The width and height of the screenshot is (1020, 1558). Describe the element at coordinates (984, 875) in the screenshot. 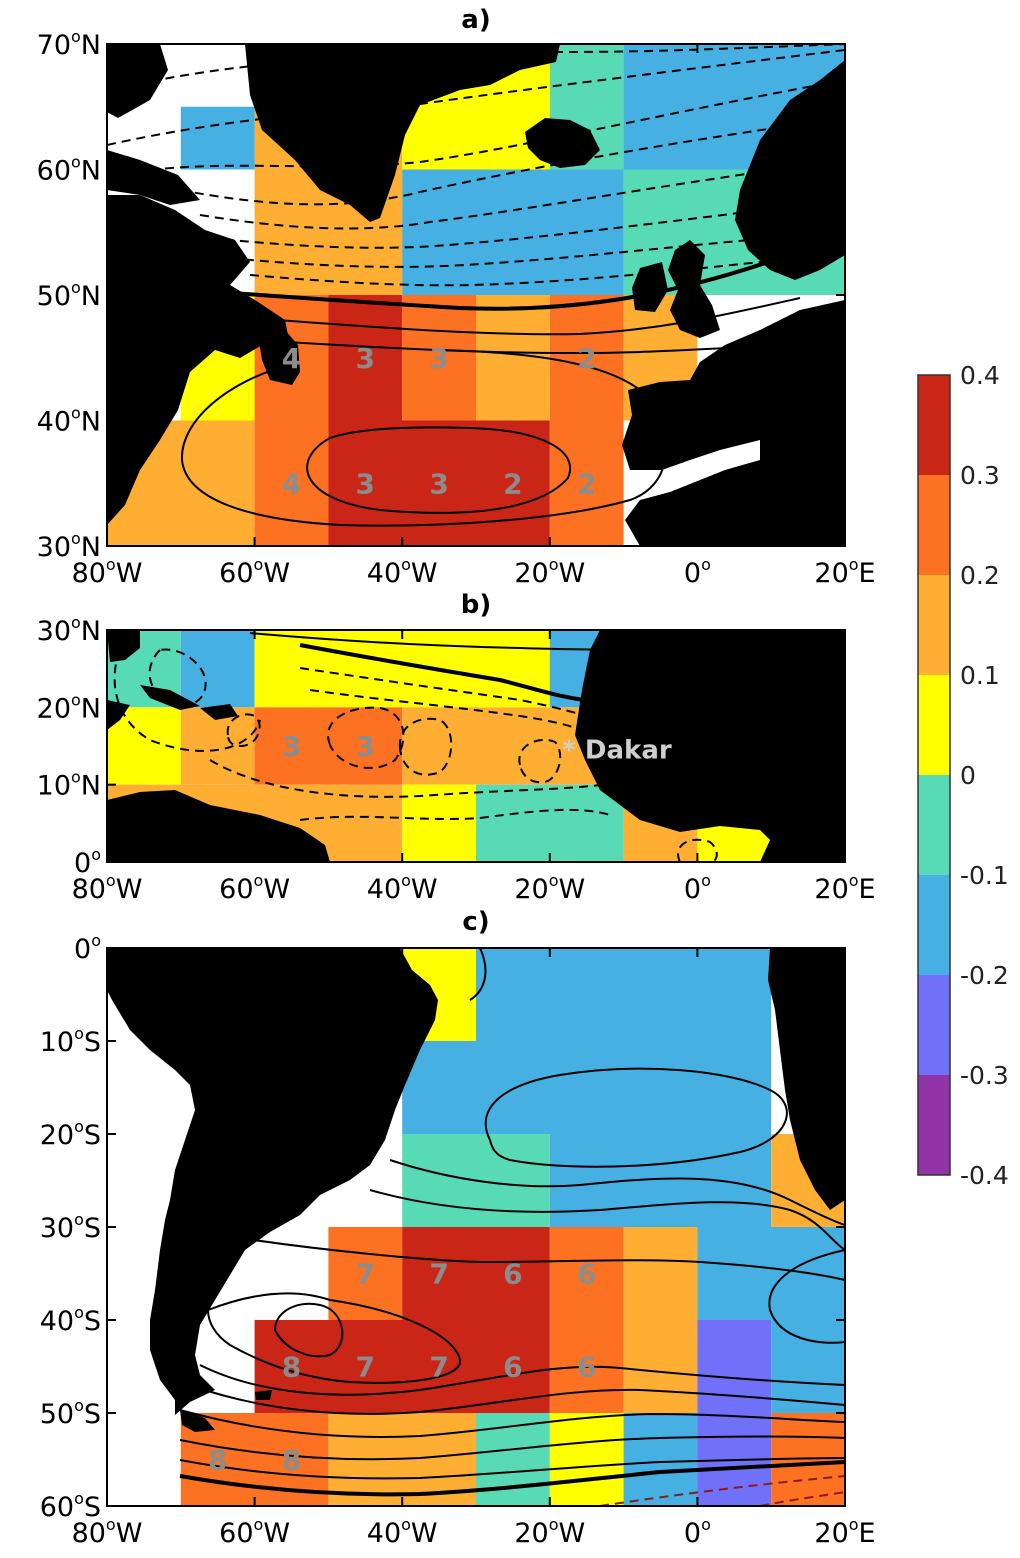

I see `colorbar-label: -0.1` at that location.